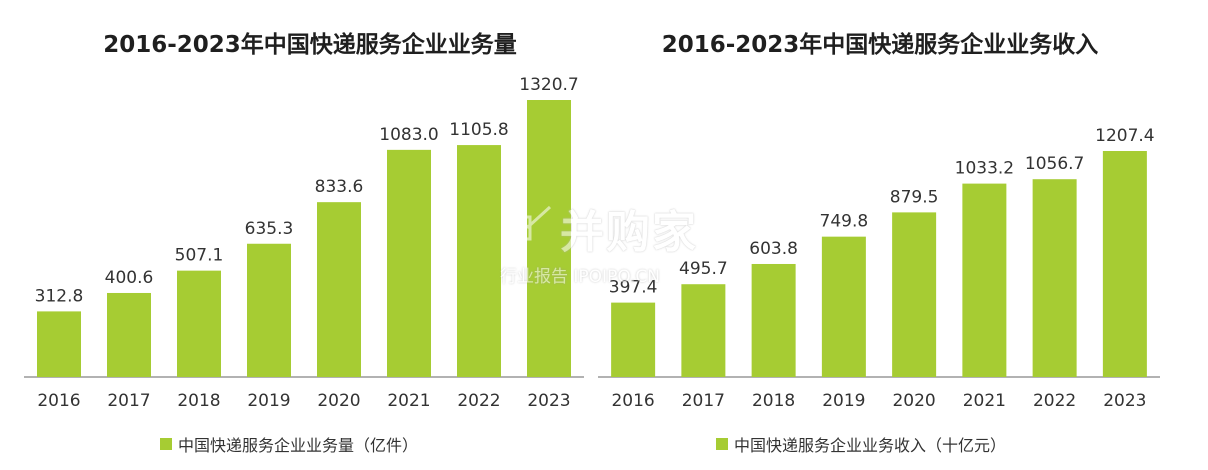 The width and height of the screenshot is (1208, 470). I want to click on bar-volume-2016, so click(59, 344).